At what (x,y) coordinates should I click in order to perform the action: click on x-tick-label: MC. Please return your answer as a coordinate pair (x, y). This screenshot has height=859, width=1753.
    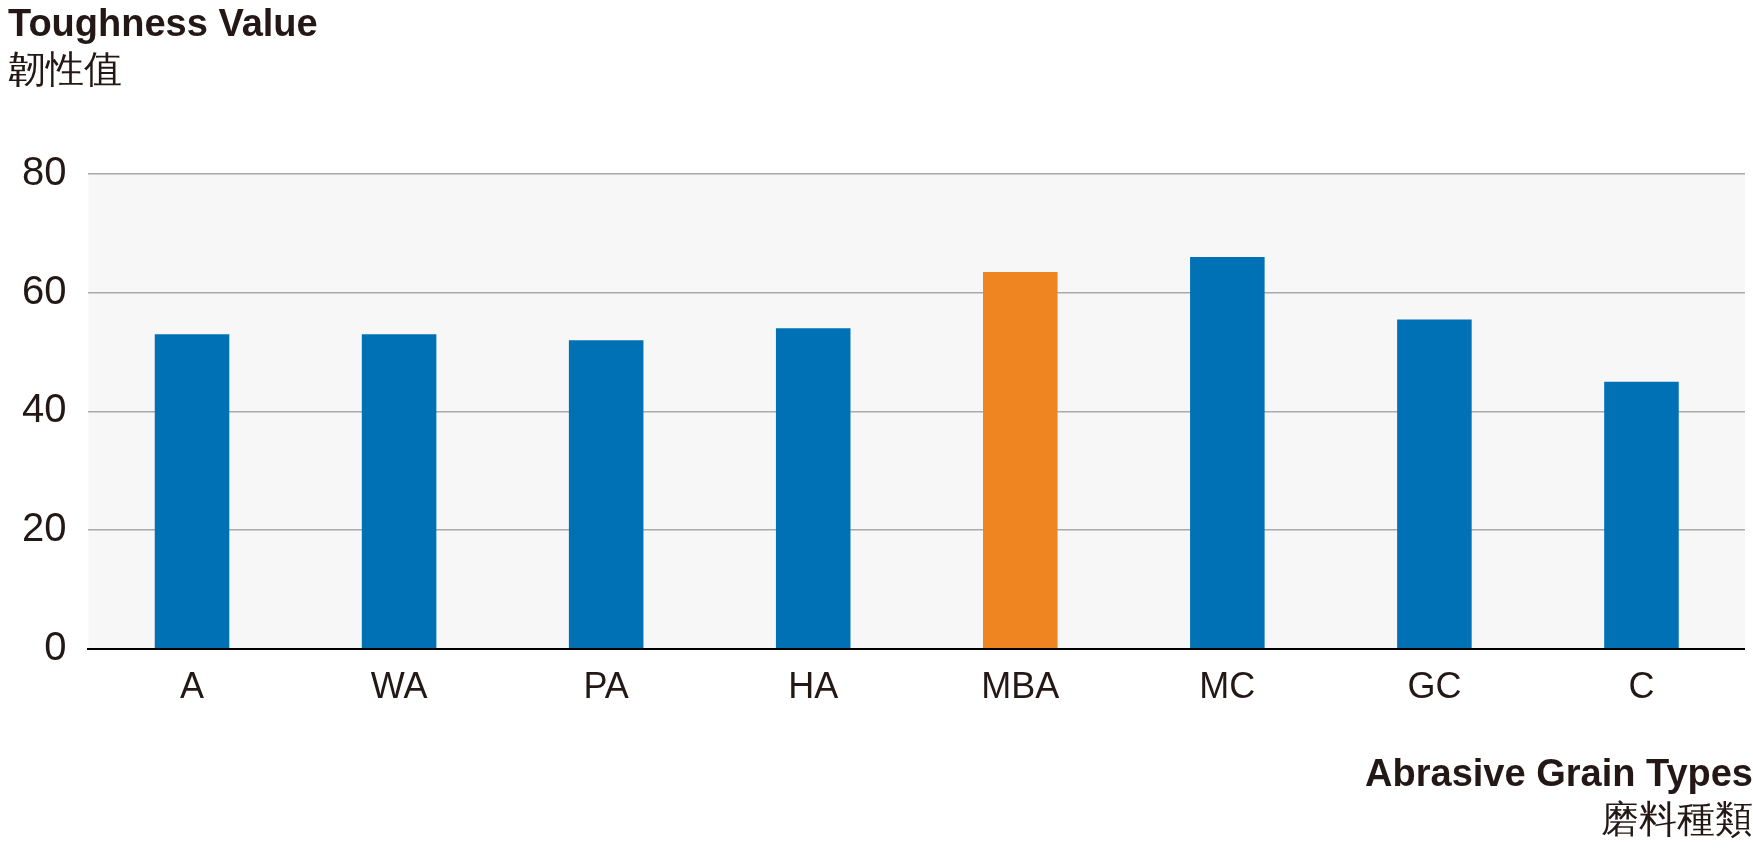
    Looking at the image, I should click on (1227, 686).